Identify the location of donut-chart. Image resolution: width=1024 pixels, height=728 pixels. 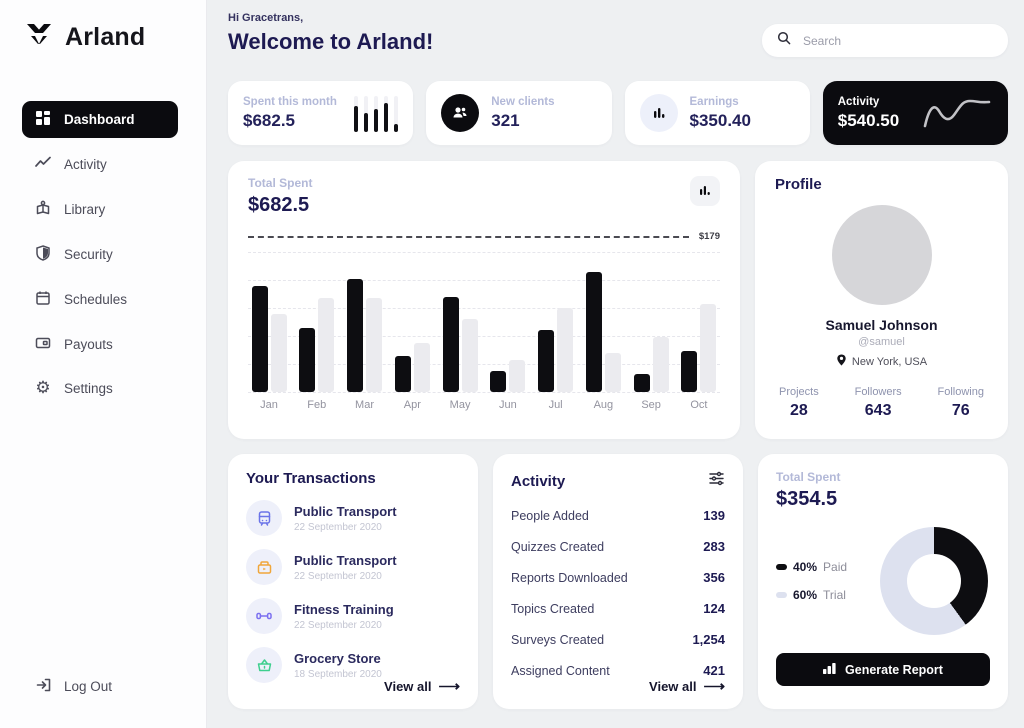
(934, 581).